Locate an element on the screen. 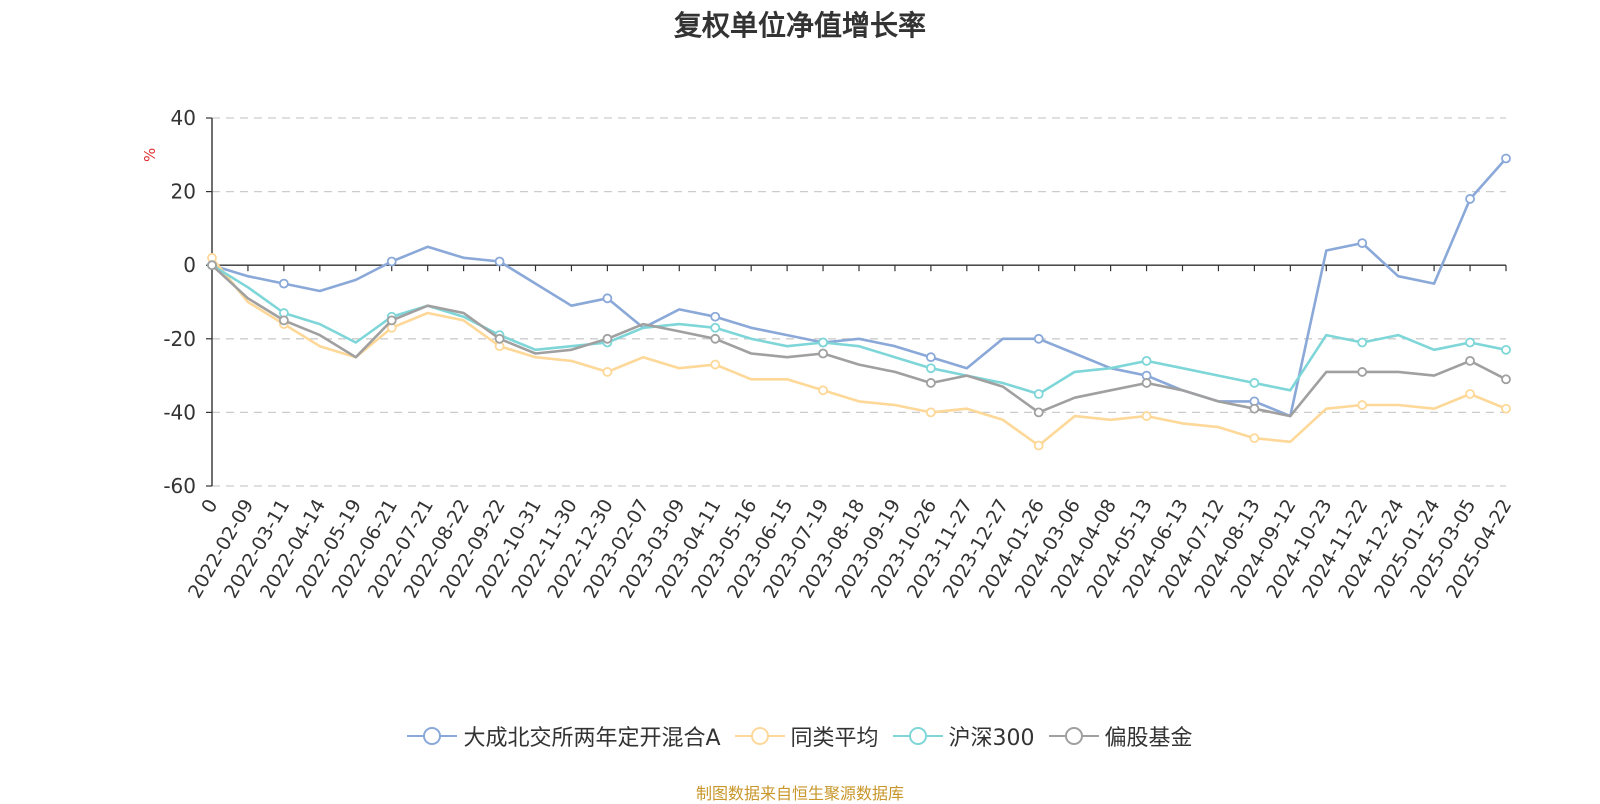 The image size is (1600, 804). legend-label-fund: 大成北交所两年定开混合A is located at coordinates (592, 738).